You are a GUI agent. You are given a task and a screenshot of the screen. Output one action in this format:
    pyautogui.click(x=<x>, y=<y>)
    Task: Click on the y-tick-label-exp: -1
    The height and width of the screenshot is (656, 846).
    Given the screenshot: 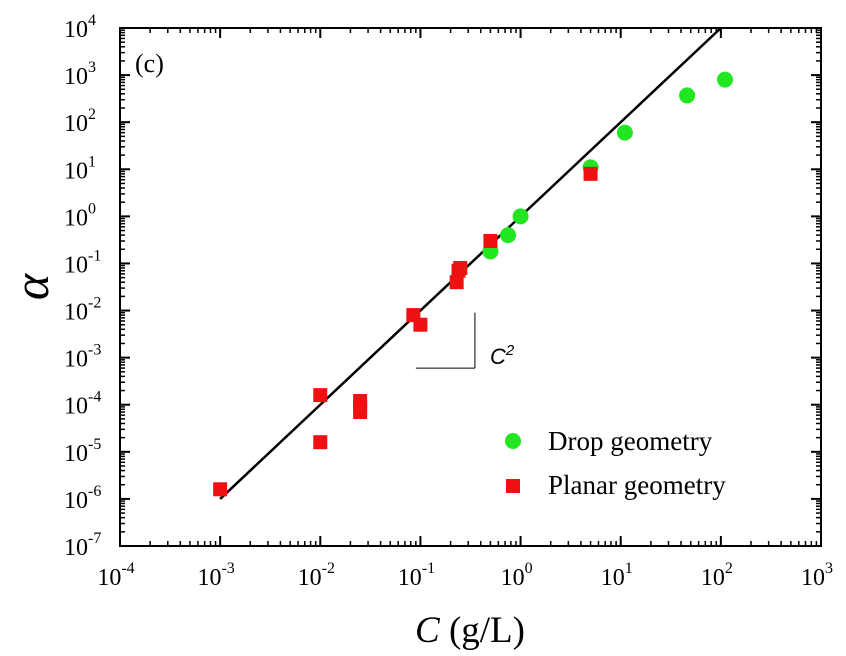 What is the action you would take?
    pyautogui.click(x=94, y=255)
    